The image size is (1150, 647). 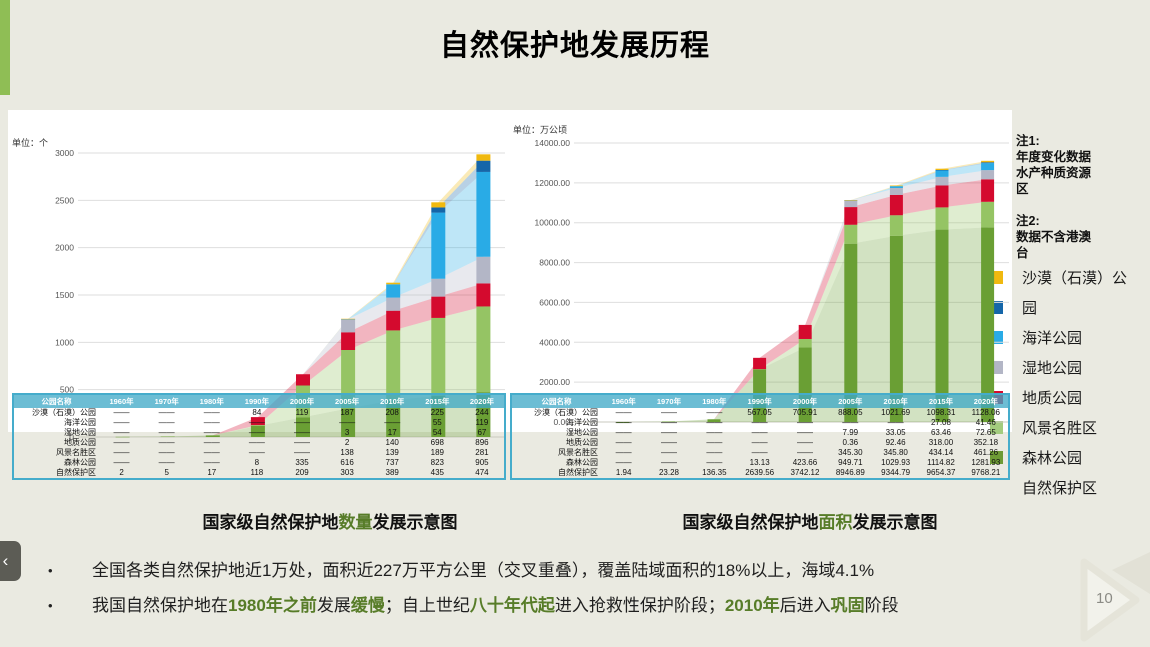 I want to click on note-line: 数据不含港澳, so click(x=1054, y=237).